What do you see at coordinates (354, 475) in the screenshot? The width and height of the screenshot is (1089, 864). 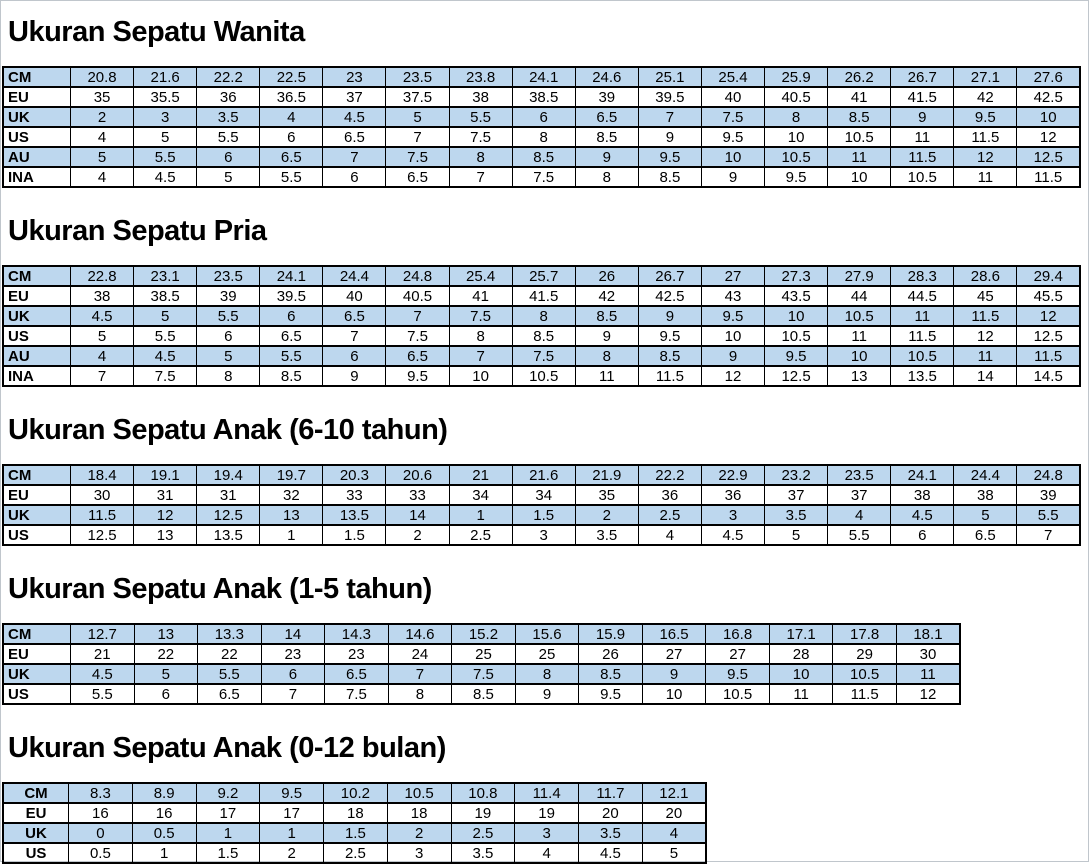 I see `size-cell: 20.3` at bounding box center [354, 475].